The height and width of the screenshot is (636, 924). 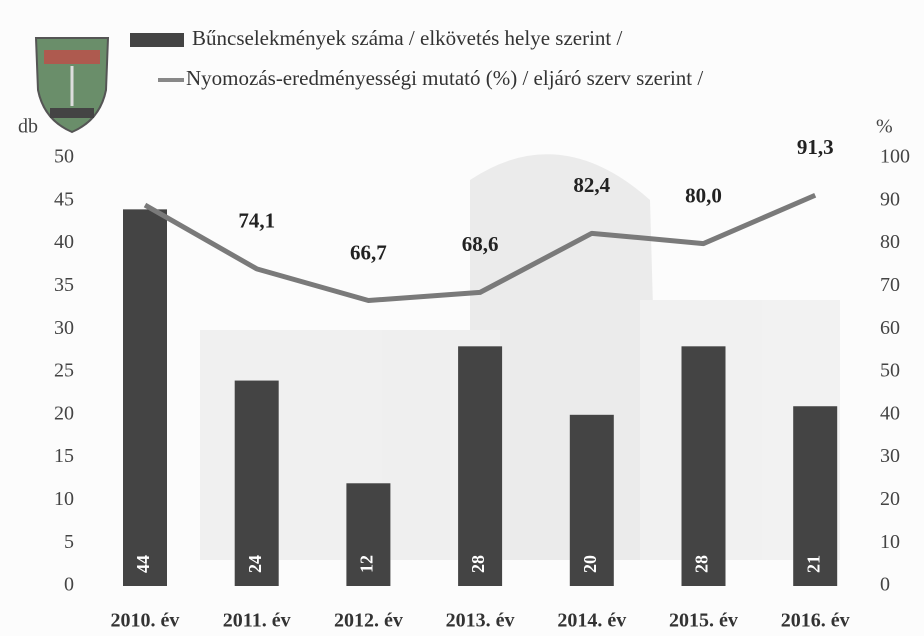 I want to click on y2-tick-label: 90, so click(x=890, y=199).